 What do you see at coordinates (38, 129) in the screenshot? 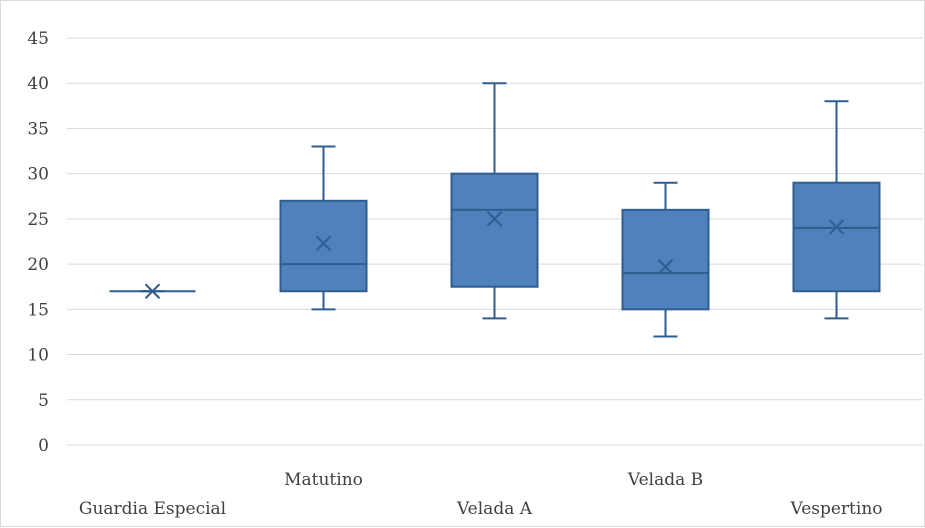
I see `y-tick-label: 35` at bounding box center [38, 129].